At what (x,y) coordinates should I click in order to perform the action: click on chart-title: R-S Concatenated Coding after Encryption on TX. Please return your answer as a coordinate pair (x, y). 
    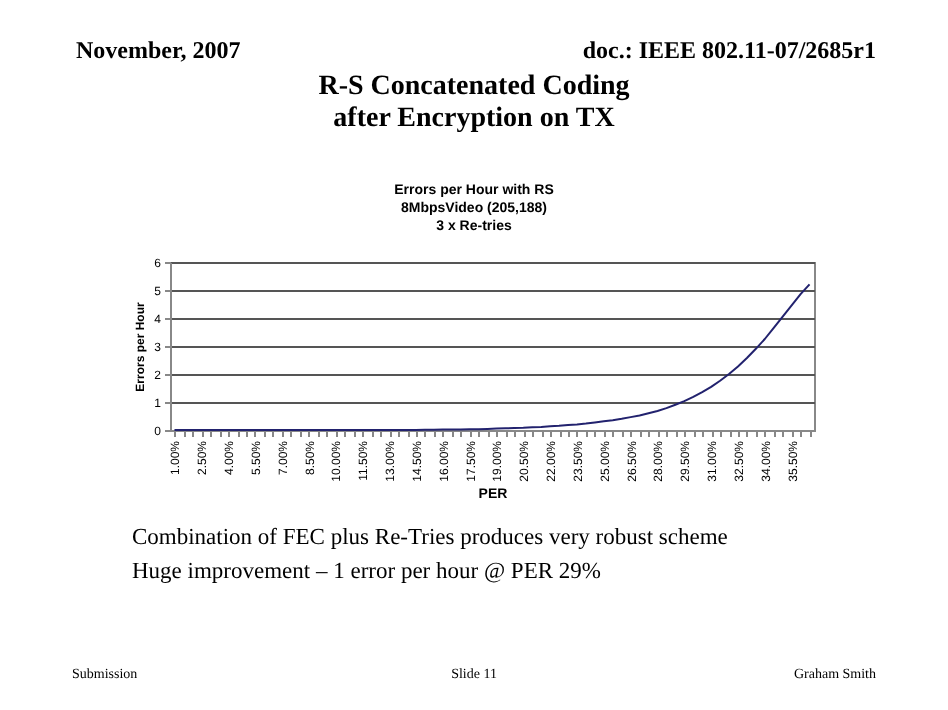
    Looking at the image, I should click on (474, 103).